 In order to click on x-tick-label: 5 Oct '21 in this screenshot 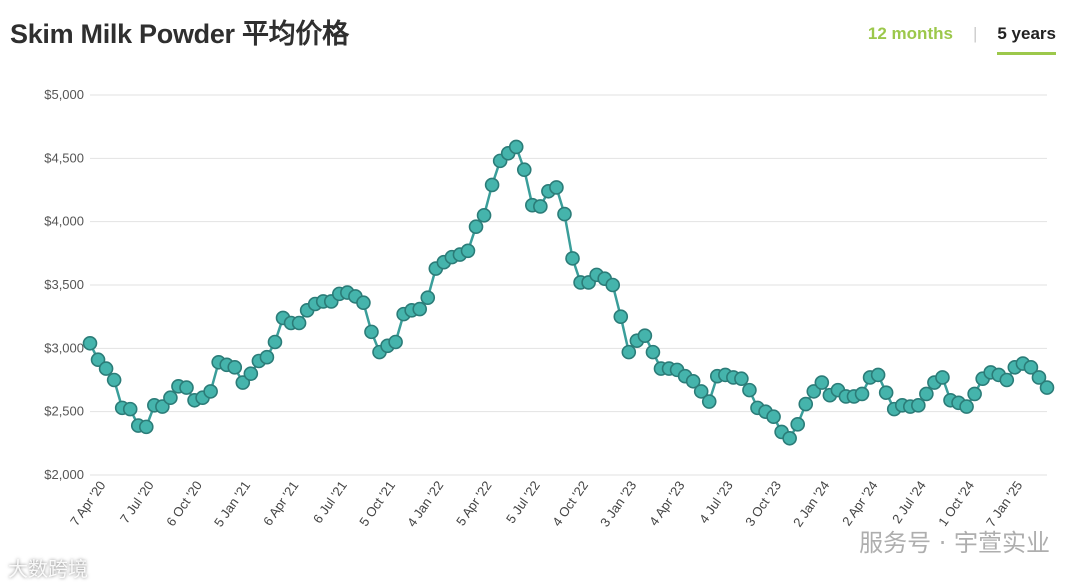, I will do `click(377, 503)`.